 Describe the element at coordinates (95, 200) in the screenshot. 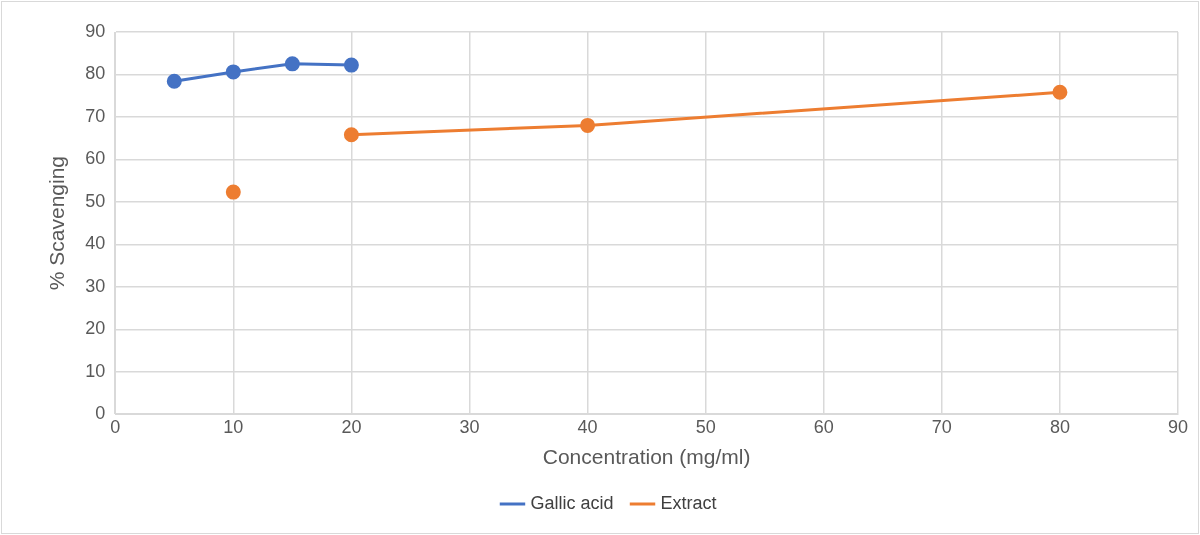

I see `y-tick-label: 50` at that location.